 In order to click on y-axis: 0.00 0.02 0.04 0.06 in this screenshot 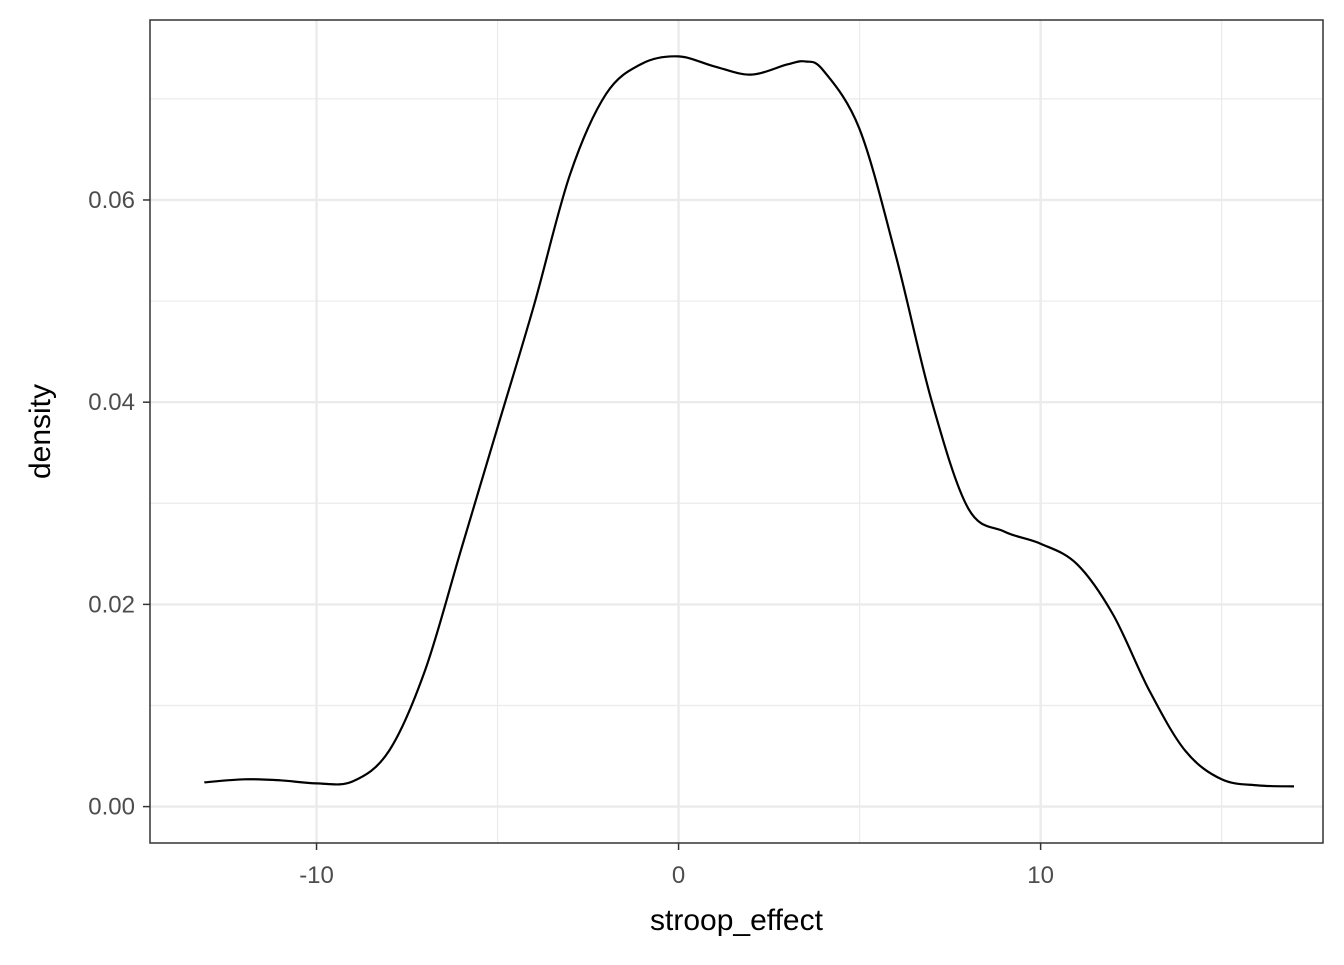, I will do `click(119, 504)`.